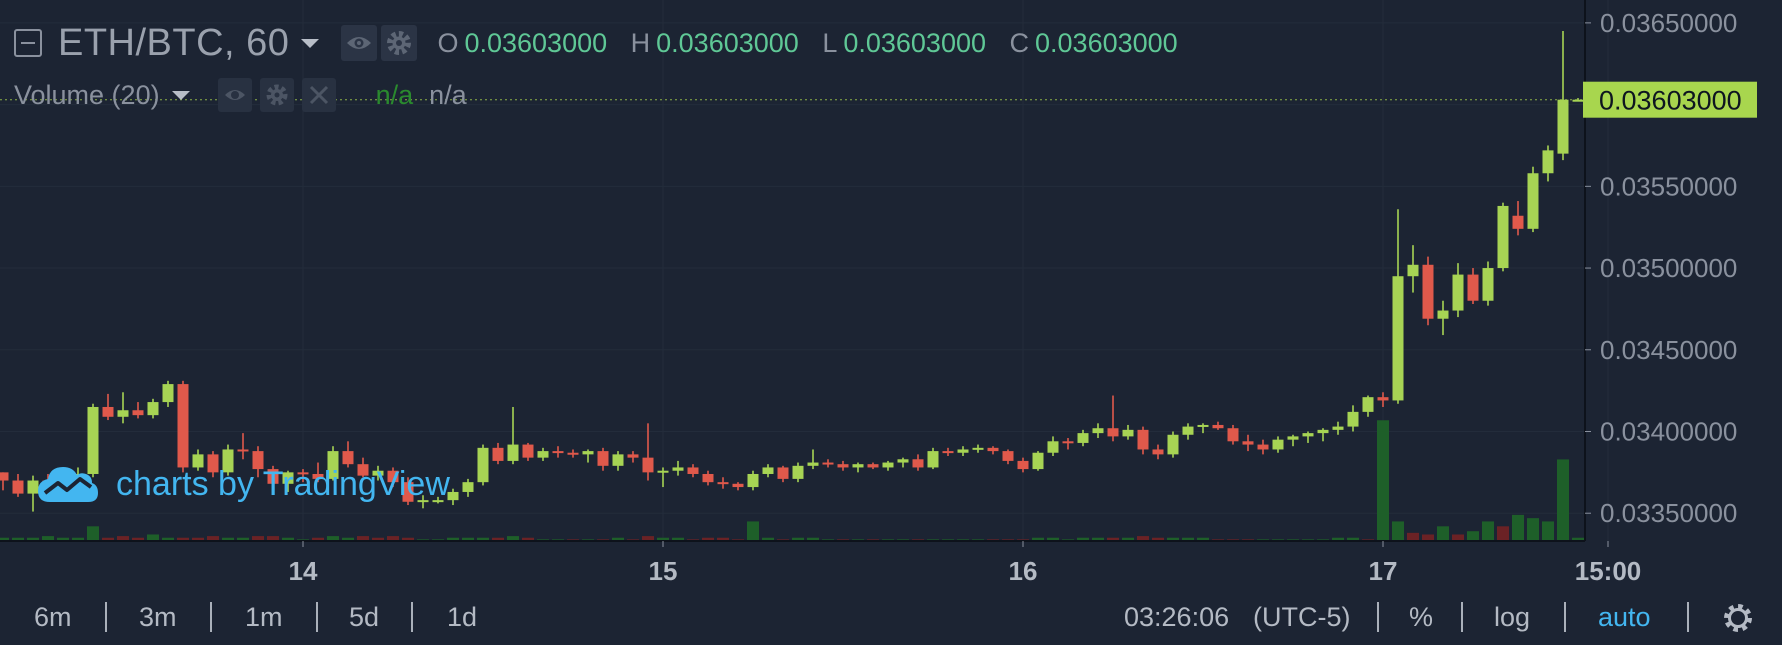  Describe the element at coordinates (1624, 617) in the screenshot. I see `auto-scale-button: auto` at that location.